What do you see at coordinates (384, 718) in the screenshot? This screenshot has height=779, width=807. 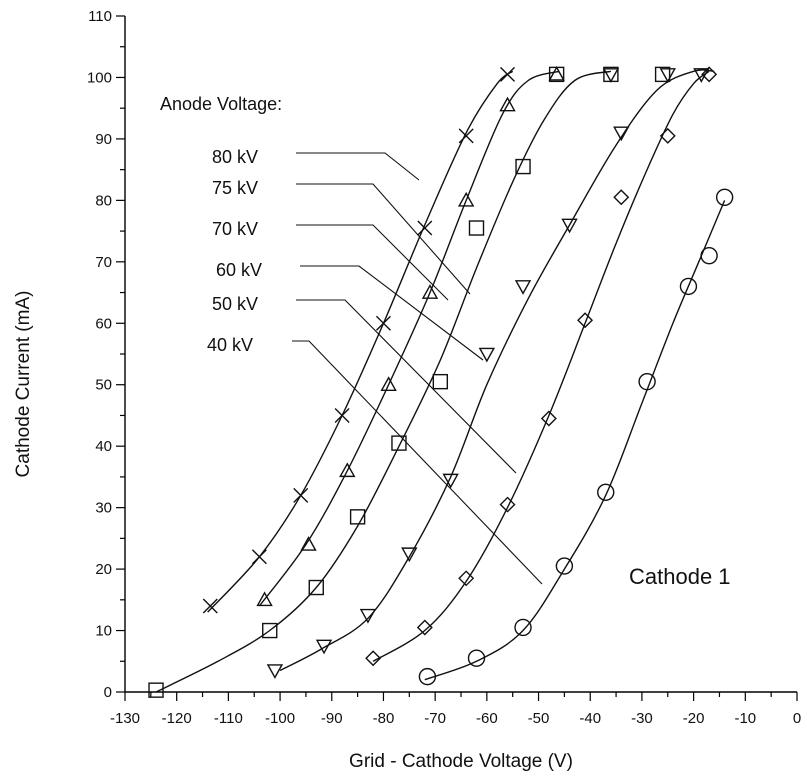 I see `x-tick-label: -80` at bounding box center [384, 718].